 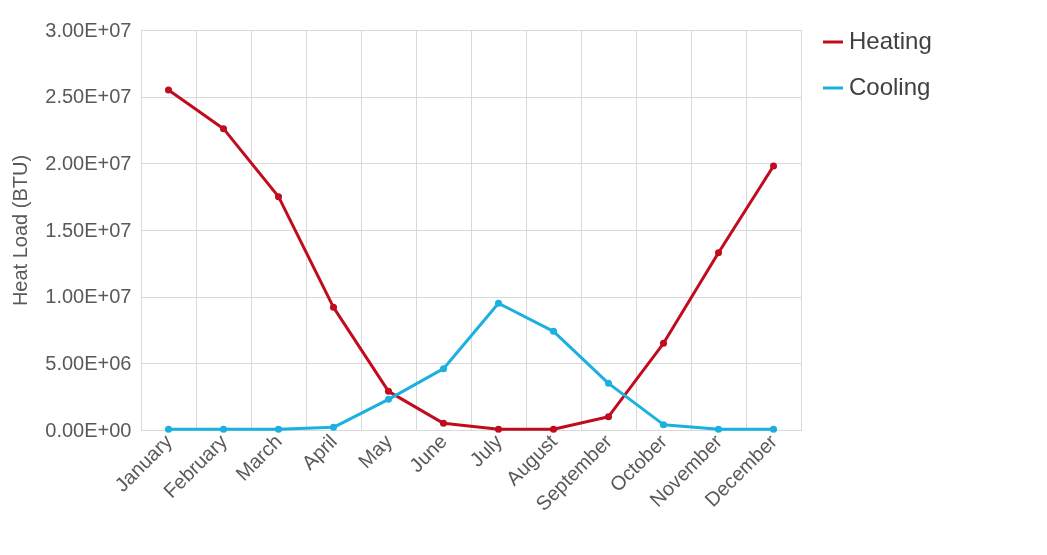 I want to click on y-tick-label: 0.00E+00, so click(x=88, y=429).